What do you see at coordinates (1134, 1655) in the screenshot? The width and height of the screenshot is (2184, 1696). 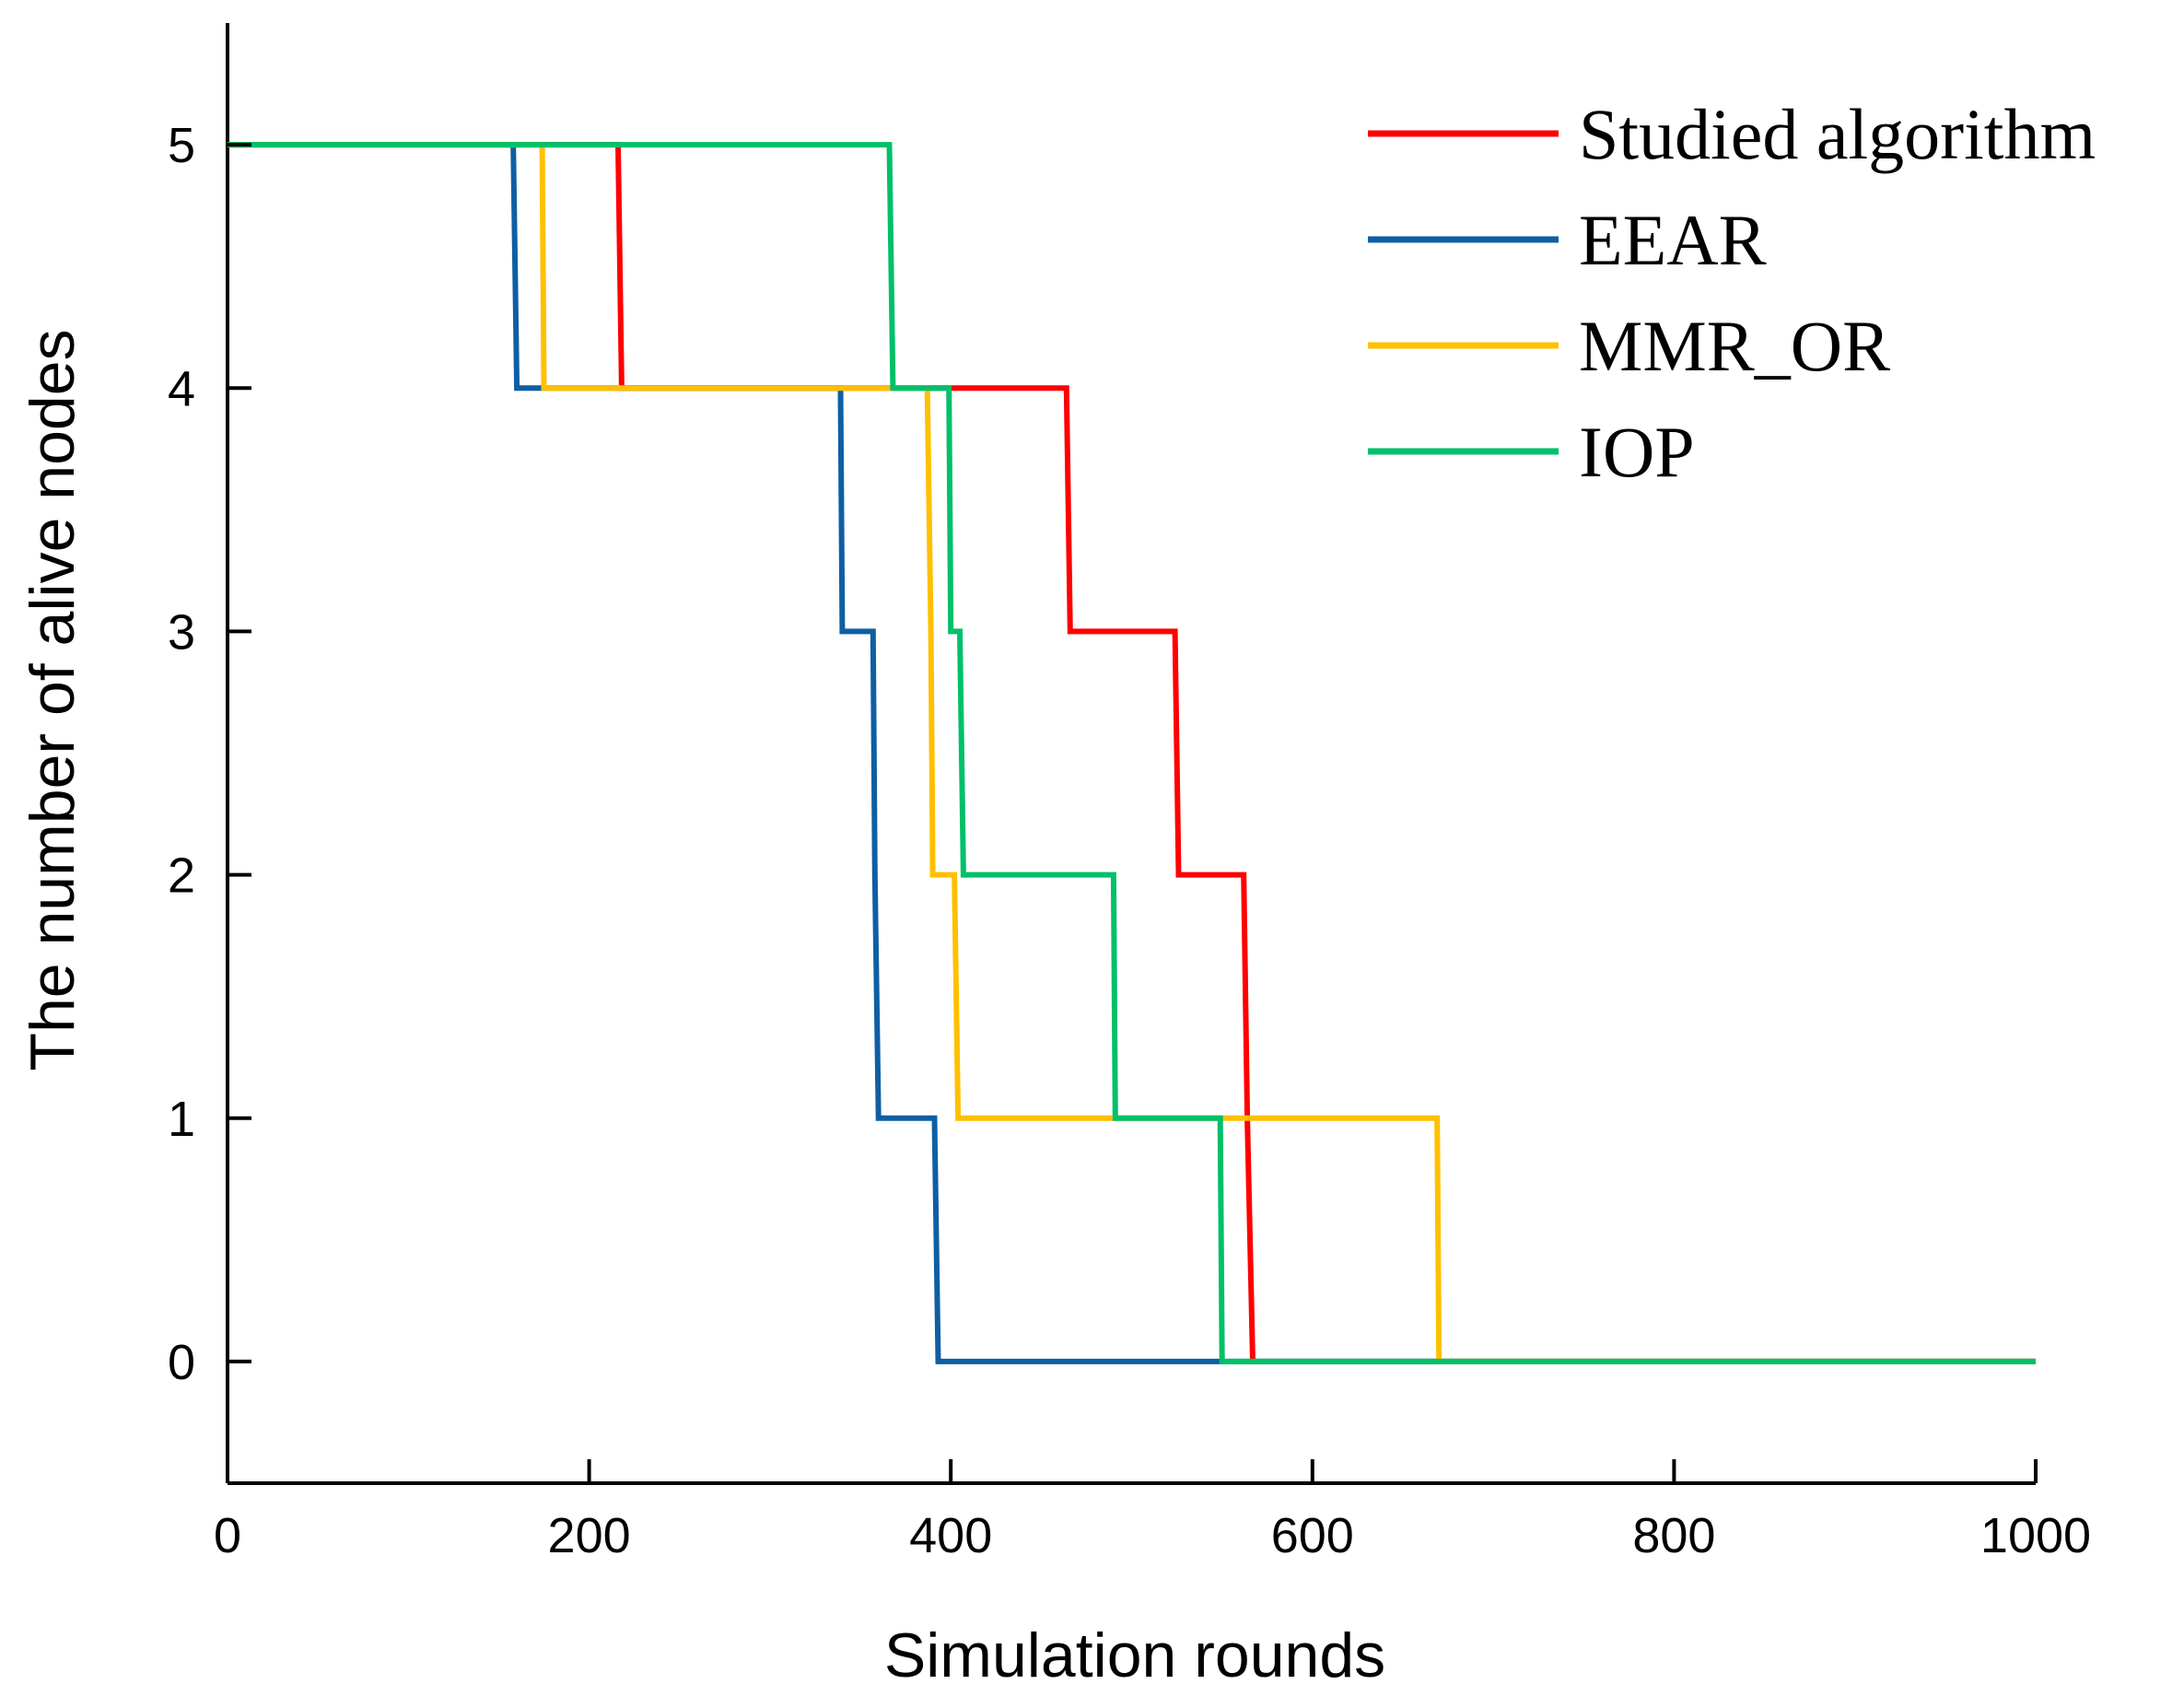 I see `x-axis-title: Simulation rounds` at bounding box center [1134, 1655].